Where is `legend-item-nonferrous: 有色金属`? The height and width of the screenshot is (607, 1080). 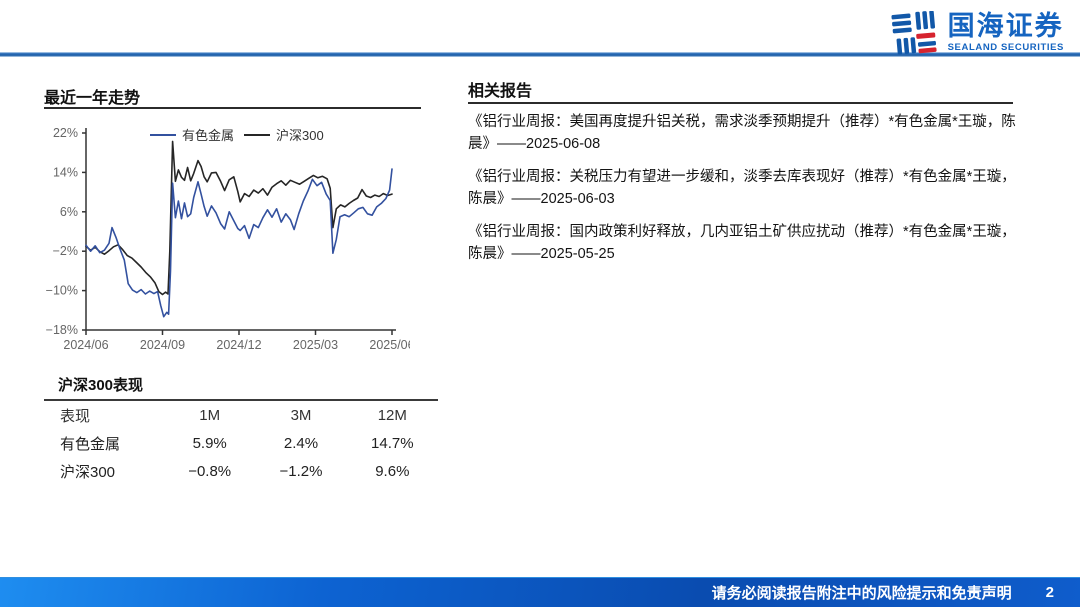
legend-item-nonferrous: 有色金属 is located at coordinates (192, 134).